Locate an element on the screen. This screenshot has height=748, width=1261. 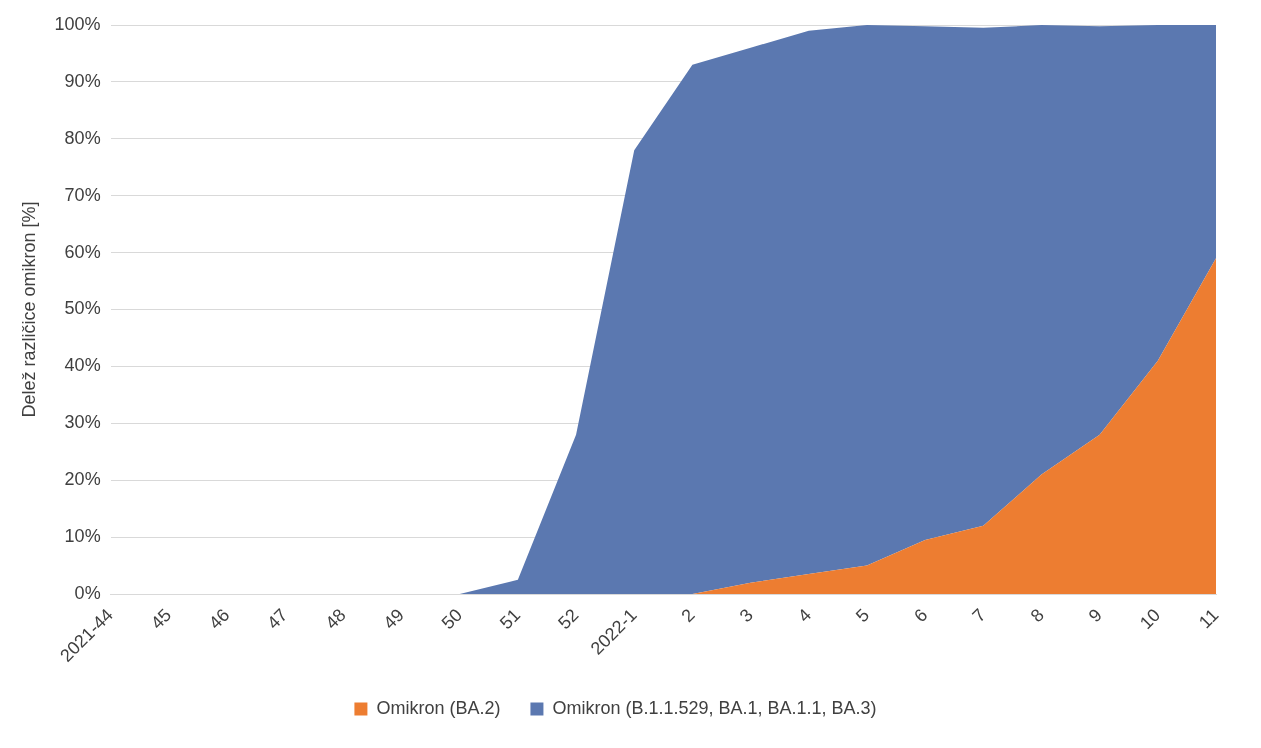
y-tick-label: 40% is located at coordinates (82, 365).